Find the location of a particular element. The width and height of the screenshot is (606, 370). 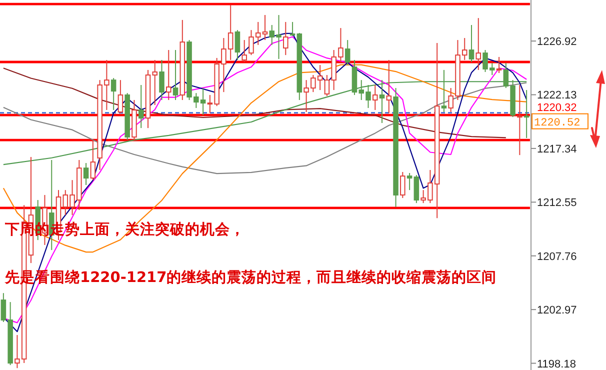

y-tick-label: 1222.13 is located at coordinates (557, 96).